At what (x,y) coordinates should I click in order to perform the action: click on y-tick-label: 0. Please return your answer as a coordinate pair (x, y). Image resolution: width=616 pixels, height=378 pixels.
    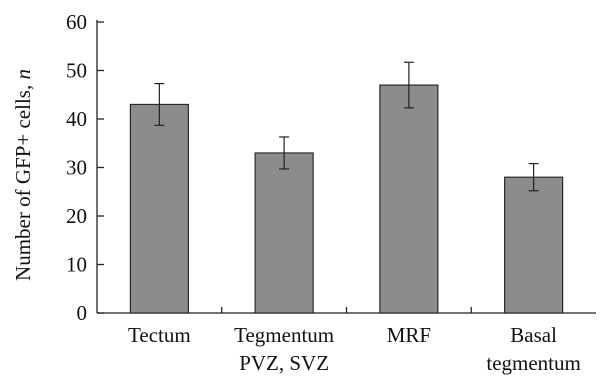
    Looking at the image, I should click on (82, 313).